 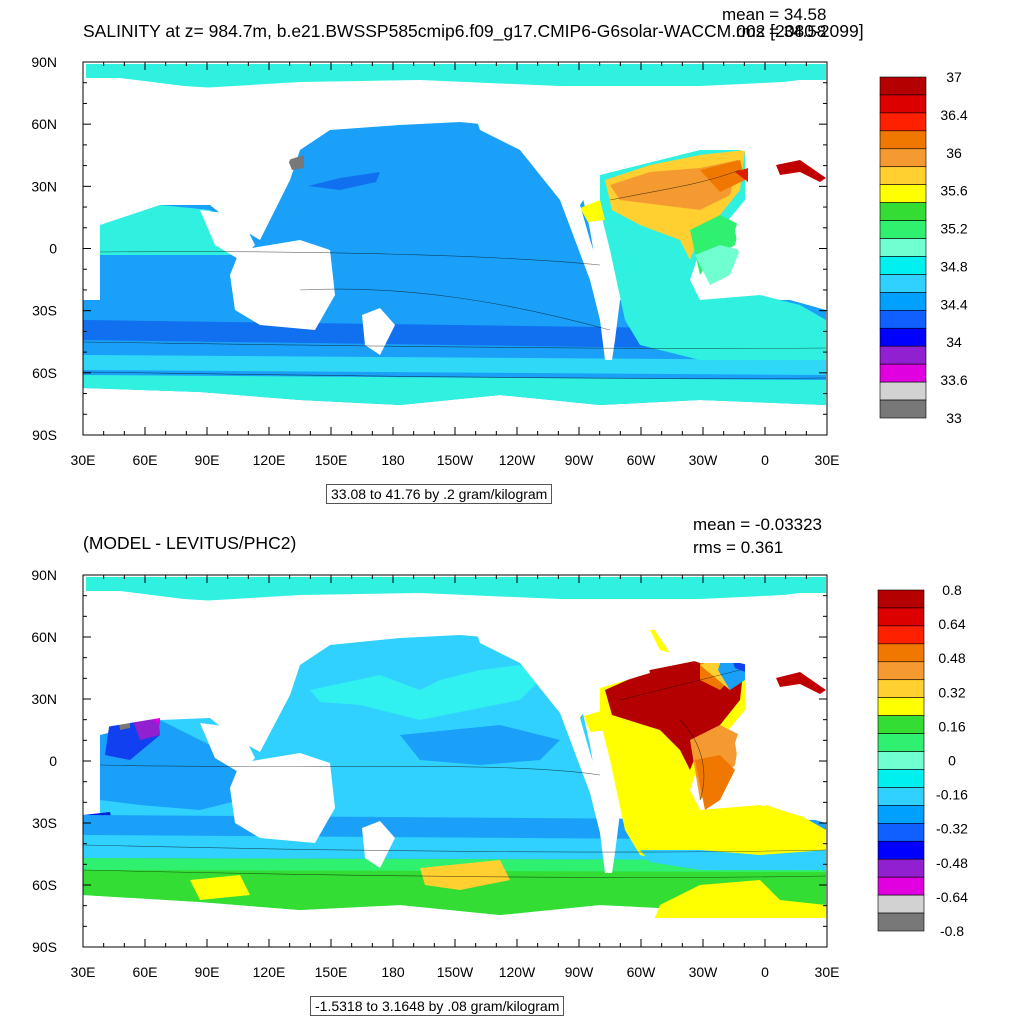 What do you see at coordinates (953, 115) in the screenshot?
I see `panel1-colorbar-label: 36.4` at bounding box center [953, 115].